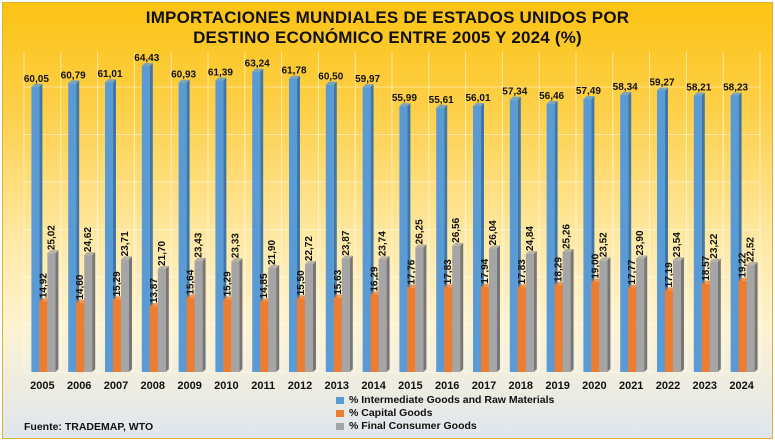  I want to click on x-tick-label: 2024, so click(741, 386).